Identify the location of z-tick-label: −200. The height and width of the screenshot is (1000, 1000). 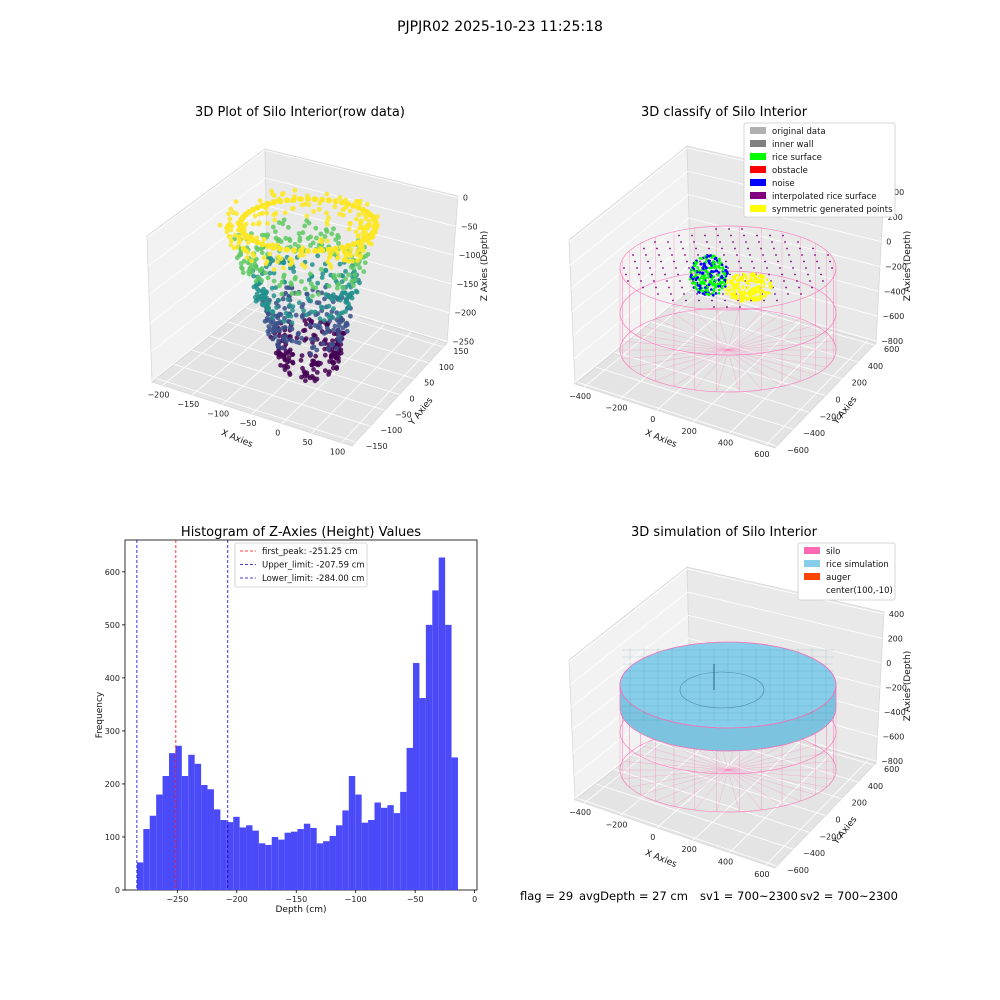
(896, 688).